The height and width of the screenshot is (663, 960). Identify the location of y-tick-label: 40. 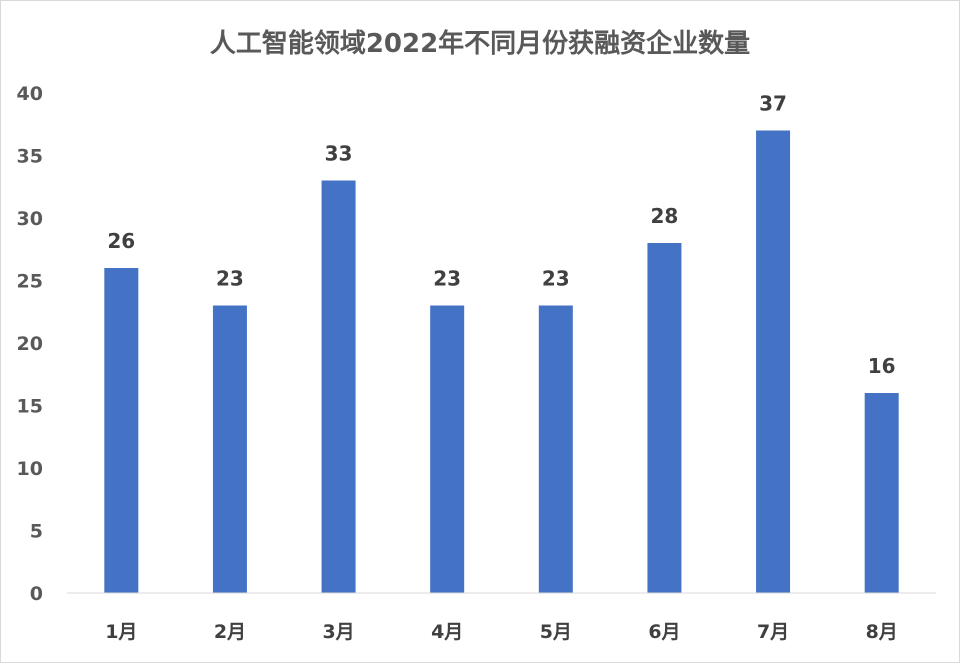
(30, 94).